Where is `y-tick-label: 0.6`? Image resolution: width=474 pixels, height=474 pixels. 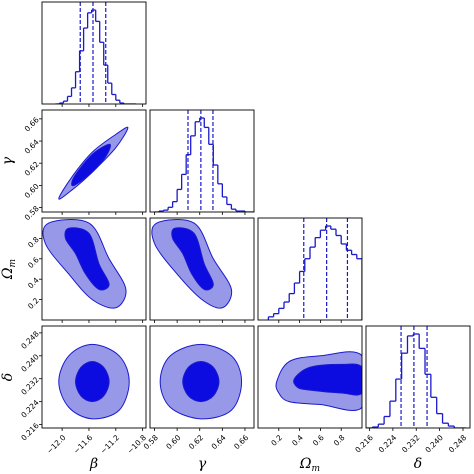 y-tick-label: 0.6 is located at coordinates (33, 262).